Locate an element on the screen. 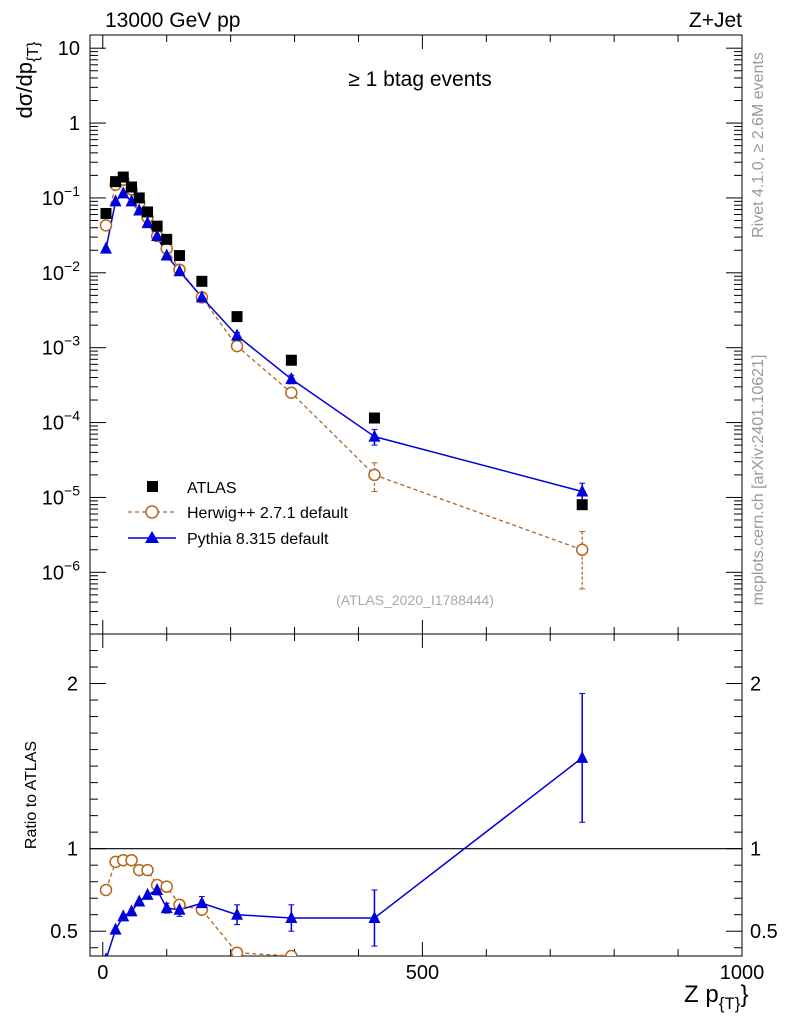 Image resolution: width=786 pixels, height=1024 pixels. ratio-tick-label-left: 0.5 is located at coordinates (64, 932).